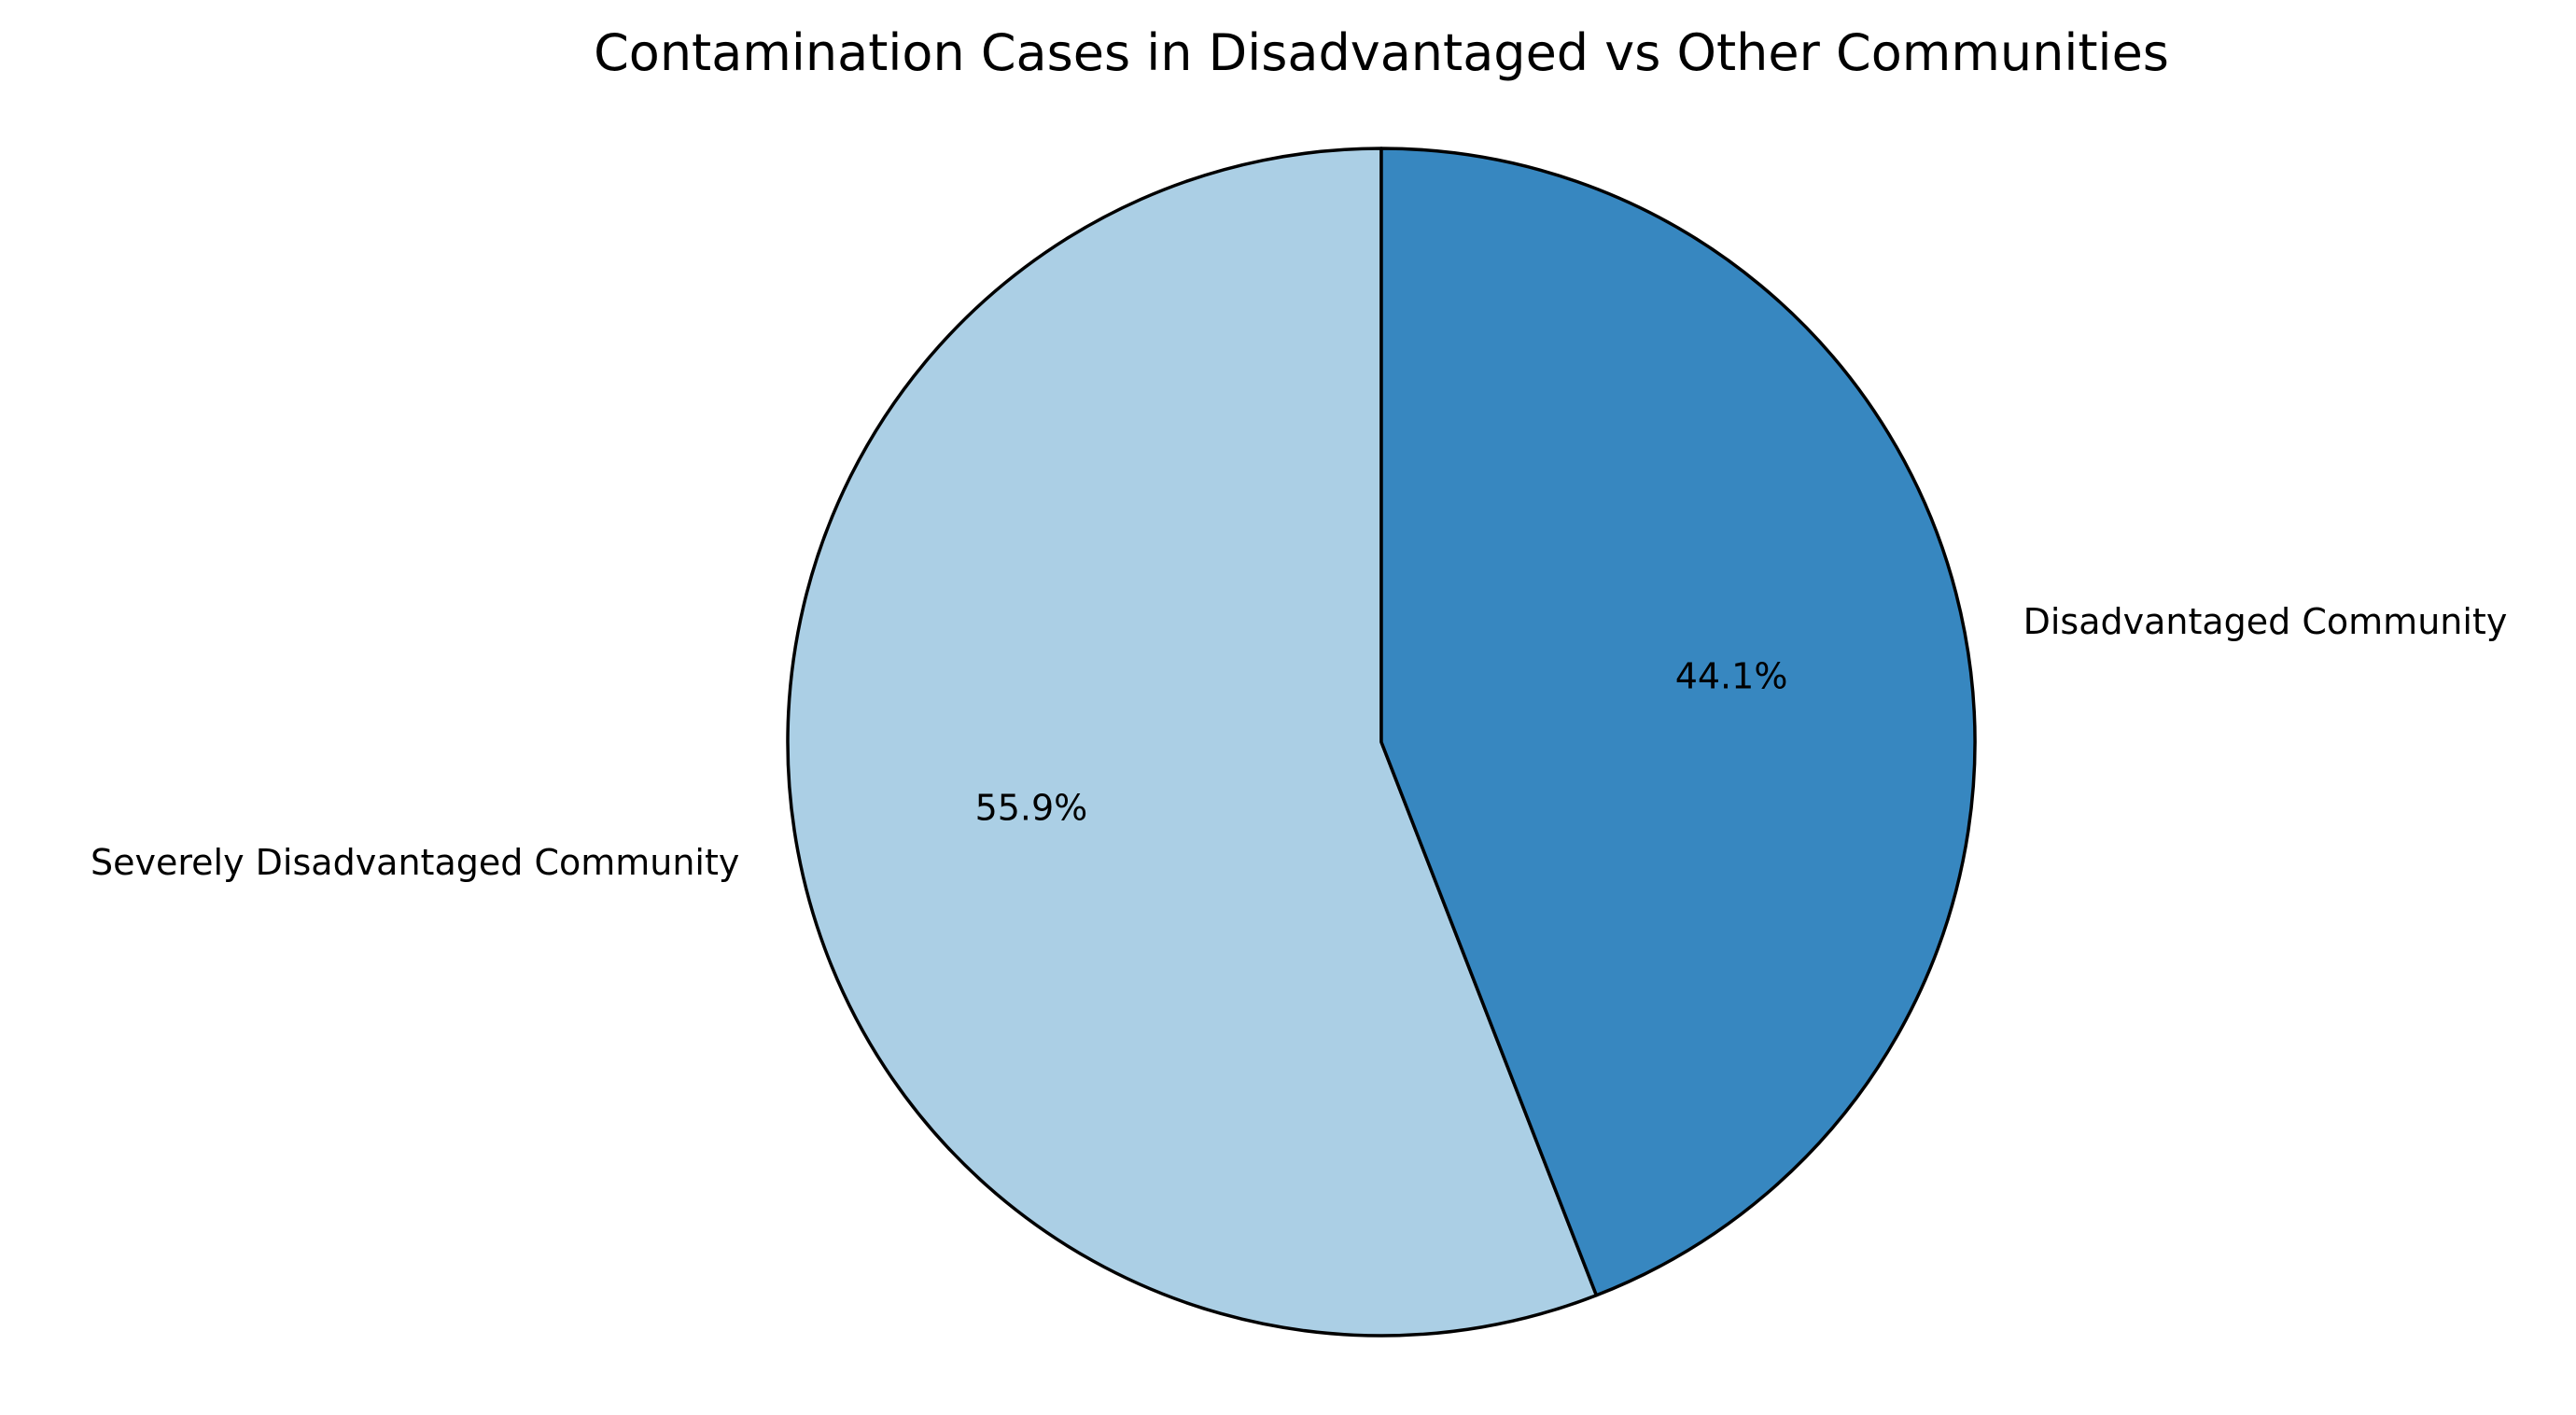 Image resolution: width=2576 pixels, height=1415 pixels. I want to click on slice-percentage-label: 55.9%, so click(1031, 807).